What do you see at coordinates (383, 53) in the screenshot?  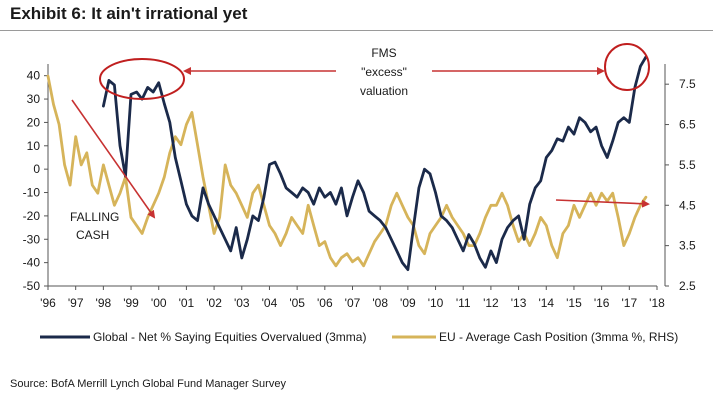 I see `fms-label-line1: FMS` at bounding box center [383, 53].